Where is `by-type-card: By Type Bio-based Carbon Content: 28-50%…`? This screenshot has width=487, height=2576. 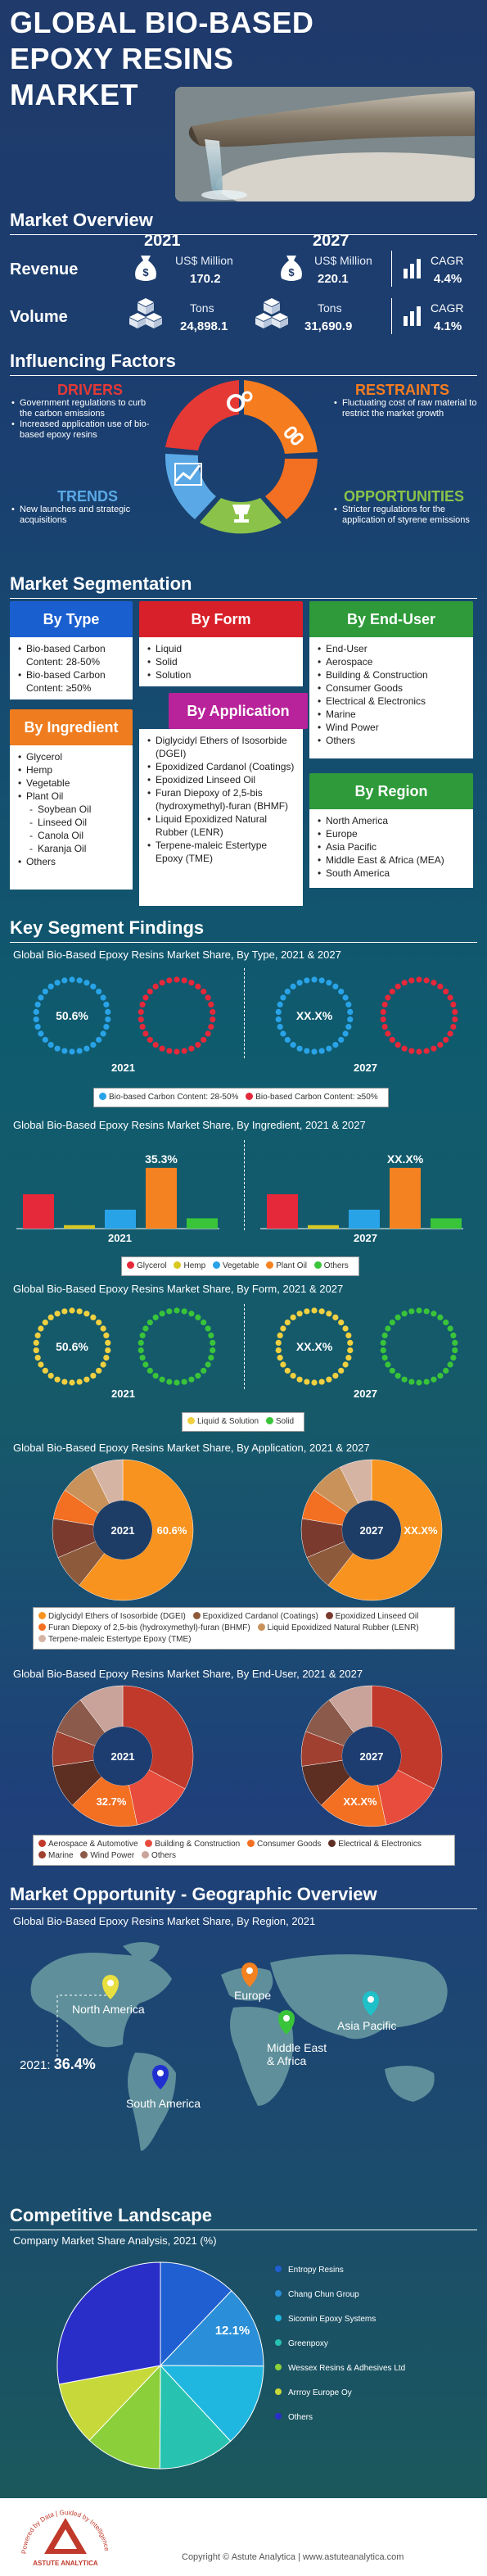
by-type-card: By Type Bio-based Carbon Content: 28-50%… is located at coordinates (71, 650).